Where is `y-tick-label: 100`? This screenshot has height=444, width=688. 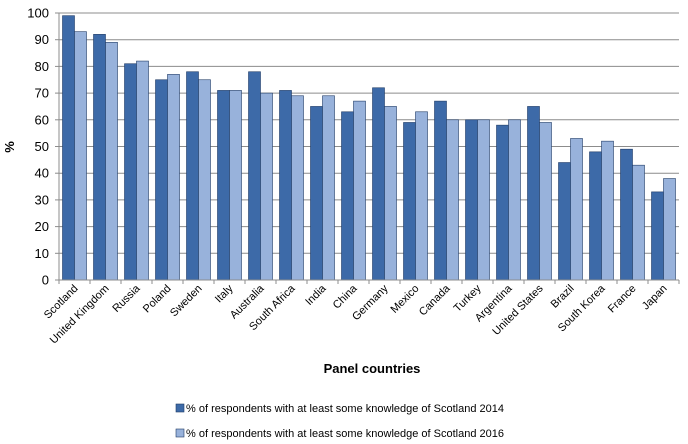
y-tick-label: 100 is located at coordinates (38, 13).